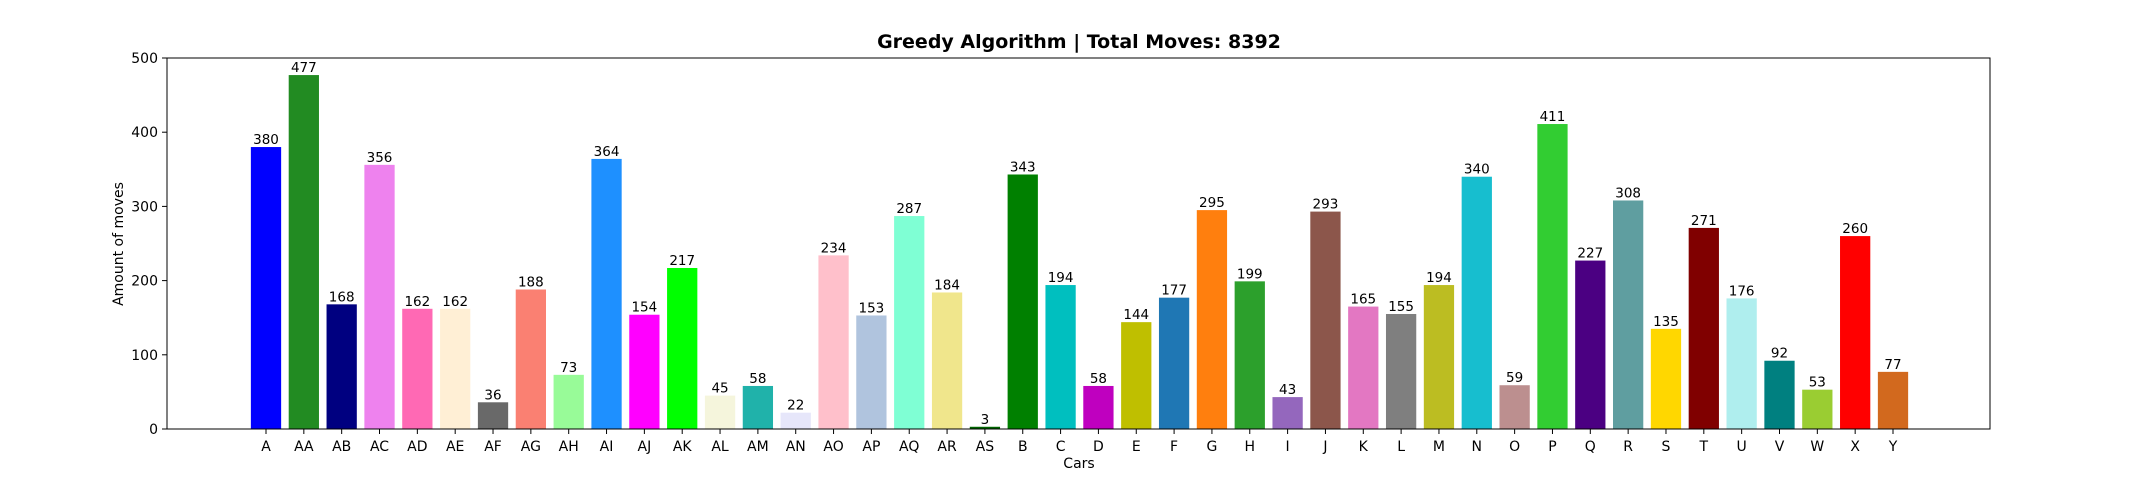 The image size is (2150, 480). I want to click on data-label: 287, so click(909, 209).